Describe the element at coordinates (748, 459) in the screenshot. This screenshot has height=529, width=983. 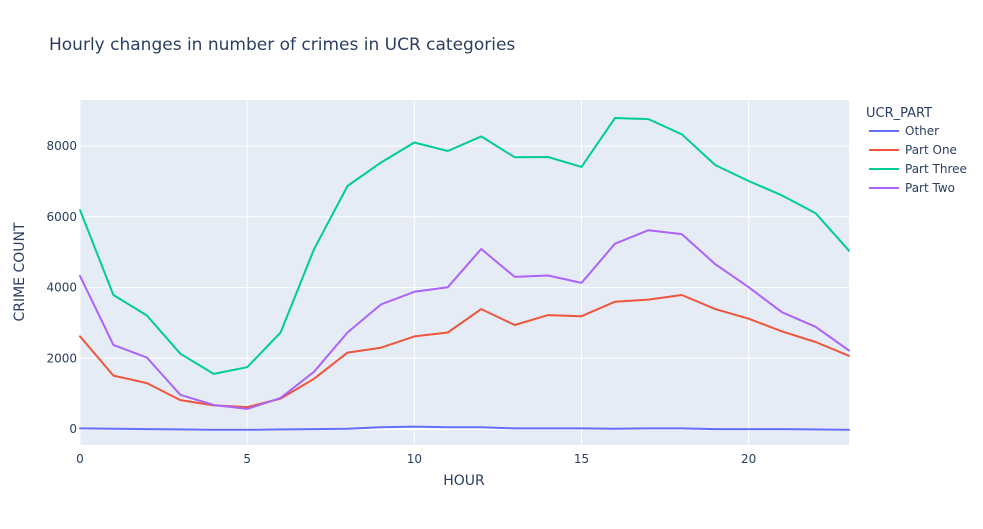
I see `x-tick-label: 20` at that location.